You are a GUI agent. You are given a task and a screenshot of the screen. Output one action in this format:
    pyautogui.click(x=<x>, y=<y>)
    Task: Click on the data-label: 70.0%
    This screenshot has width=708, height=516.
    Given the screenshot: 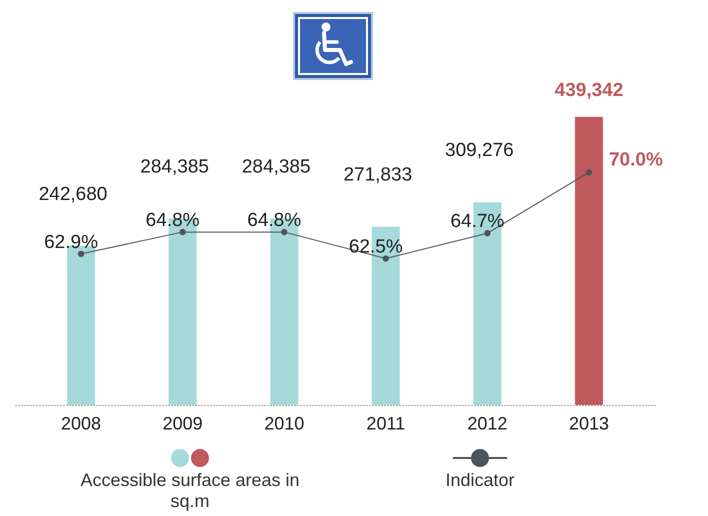 What is the action you would take?
    pyautogui.click(x=635, y=159)
    